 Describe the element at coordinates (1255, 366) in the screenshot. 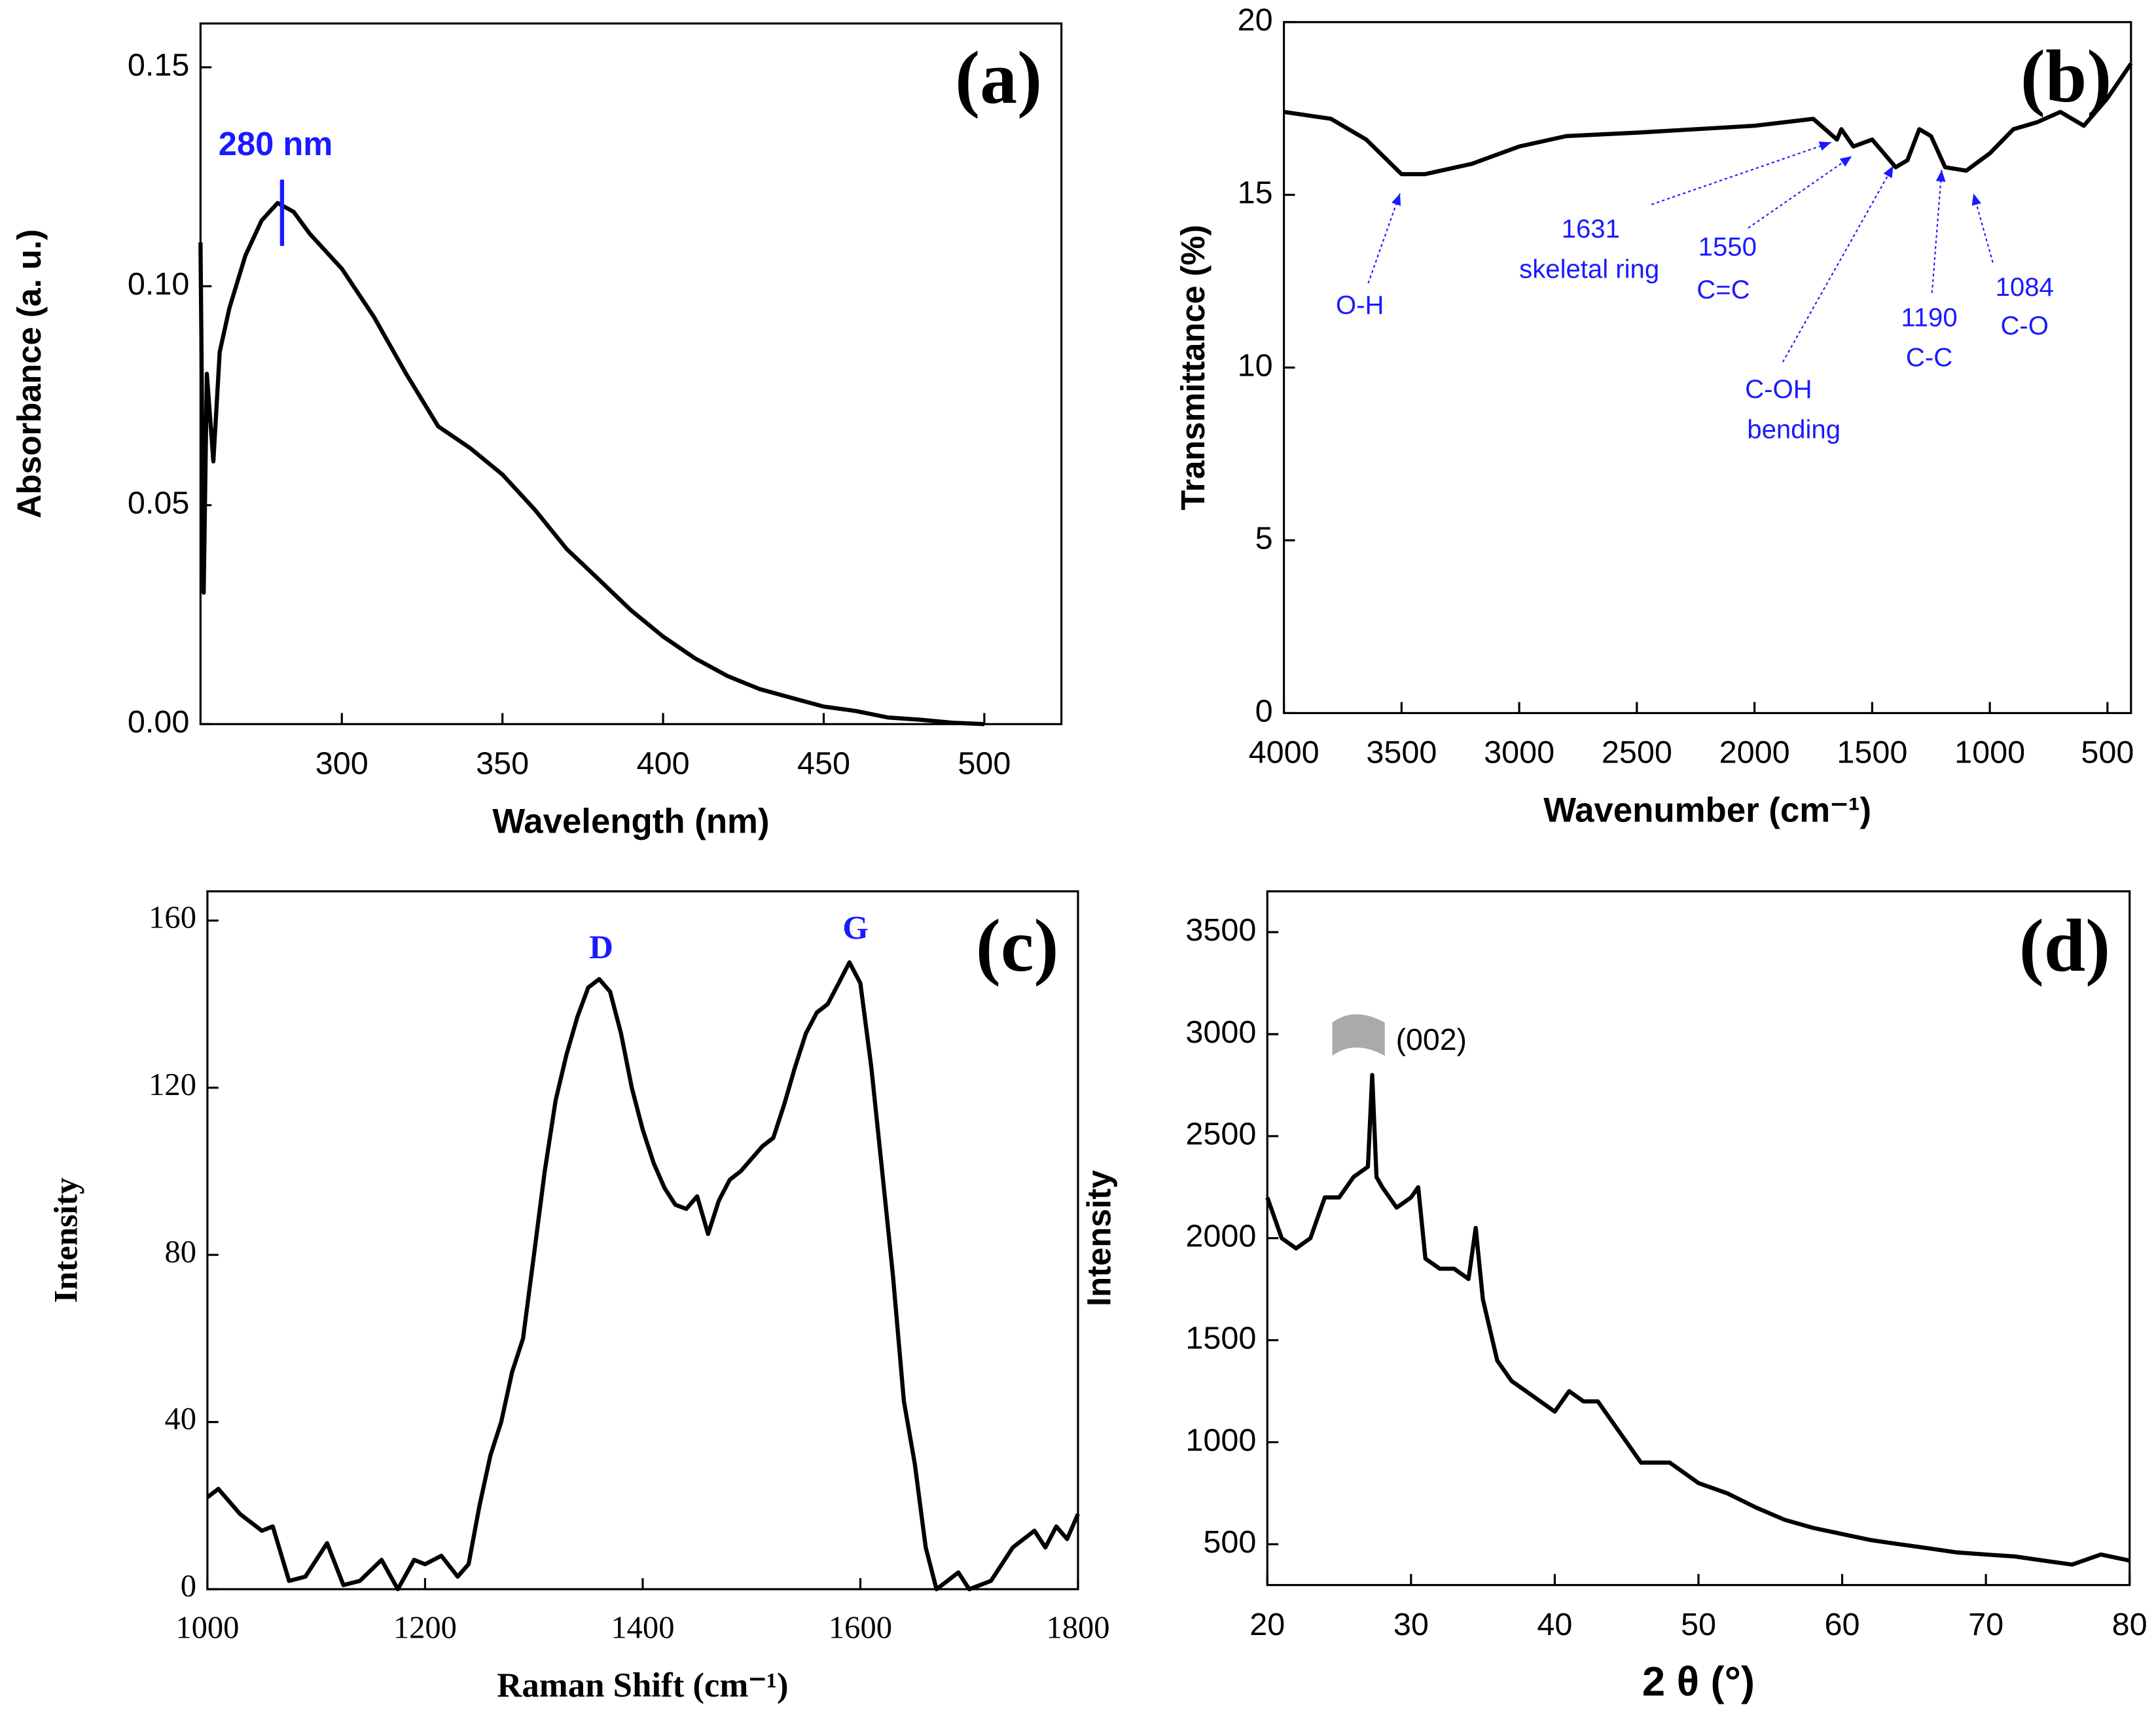

I see `y-tick-label: 10` at that location.